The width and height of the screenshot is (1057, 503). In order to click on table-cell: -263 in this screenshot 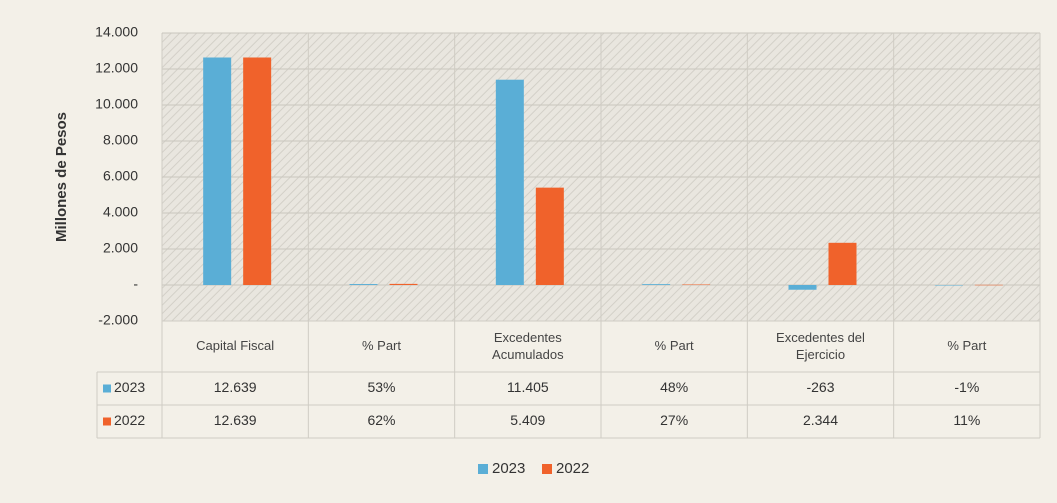, I will do `click(820, 387)`.